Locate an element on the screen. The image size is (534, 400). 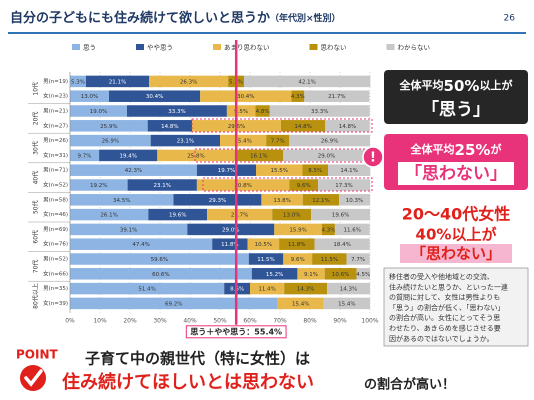
y-tick-label: 男(n=71) is located at coordinates (55, 170).